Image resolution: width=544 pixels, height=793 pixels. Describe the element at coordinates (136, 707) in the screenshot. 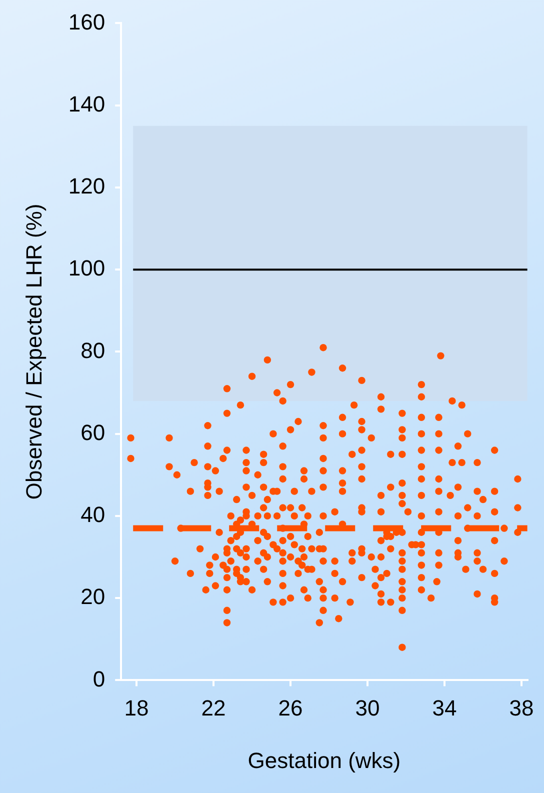

I see `x-tick-label: 18` at that location.